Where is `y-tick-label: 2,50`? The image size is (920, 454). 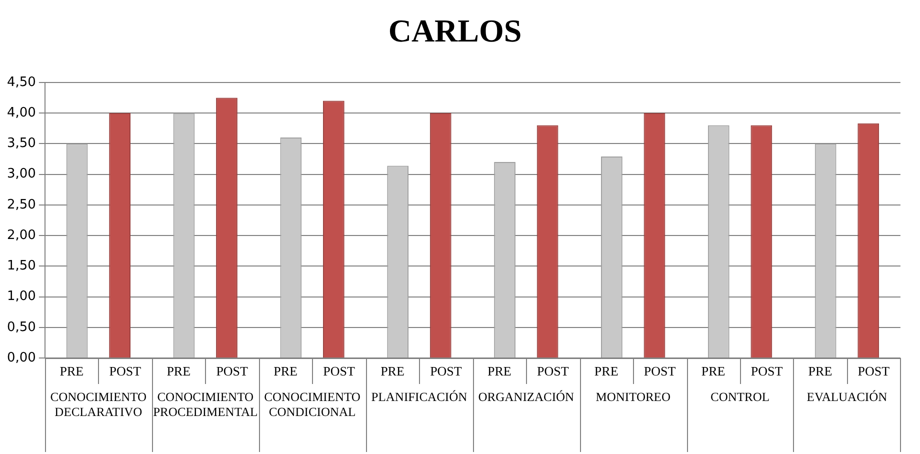
y-tick-label: 2,50 is located at coordinates (21, 204).